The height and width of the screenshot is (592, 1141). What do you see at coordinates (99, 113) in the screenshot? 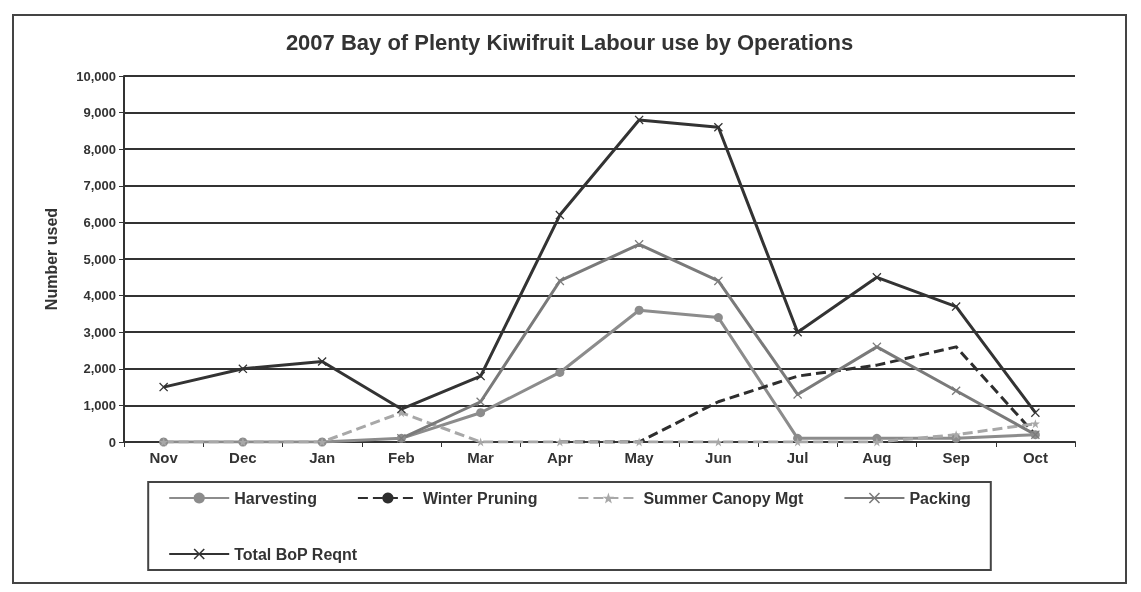
I see `y-tick-label: 9,000` at bounding box center [99, 113].